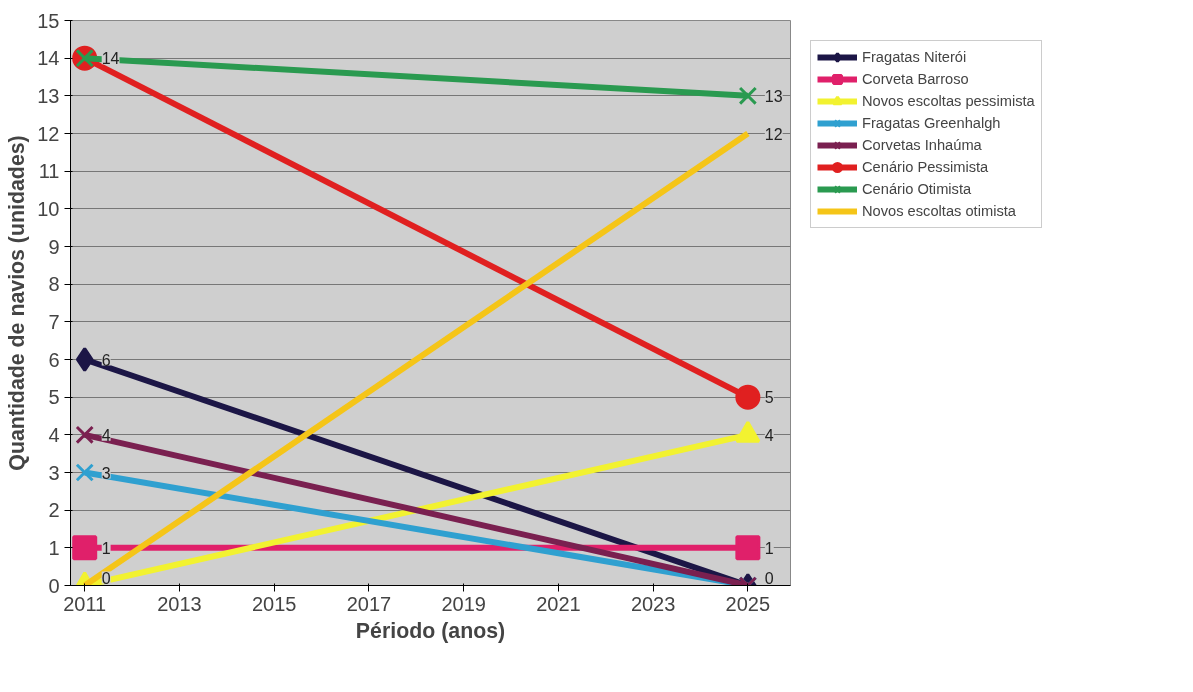 The height and width of the screenshot is (692, 1193). What do you see at coordinates (17, 303) in the screenshot?
I see `y-axis-title: Quantidade de navios (unidades)` at bounding box center [17, 303].